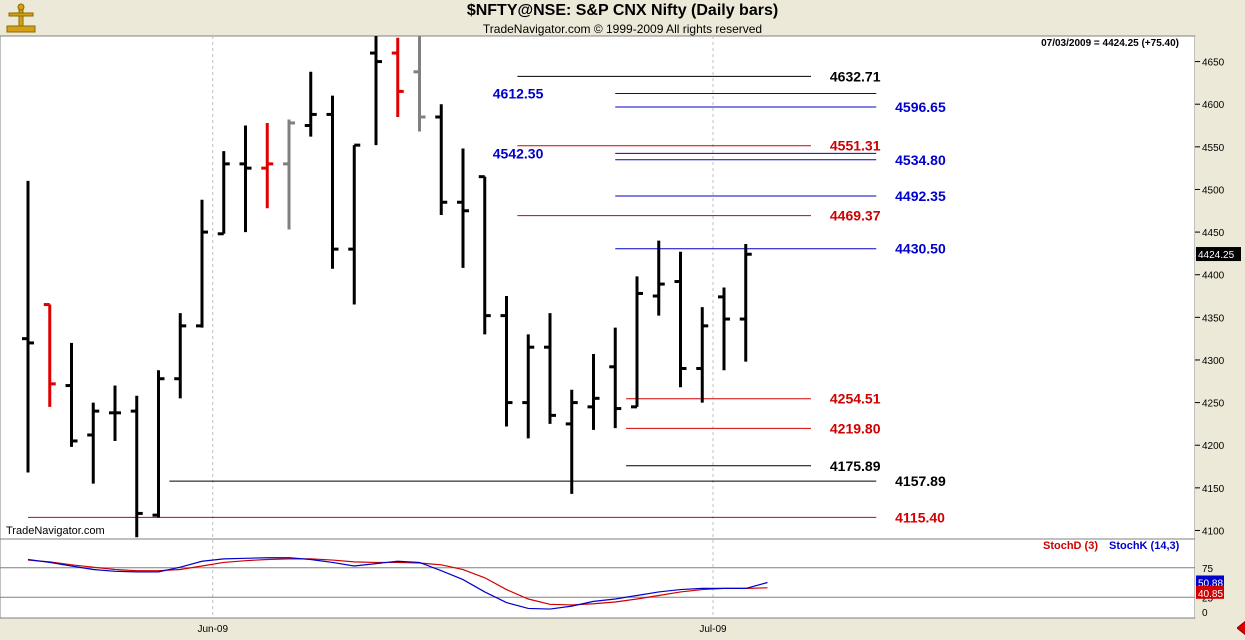 This screenshot has height=640, width=1245. I want to click on stochK-value-label: 50.88, so click(1210, 584).